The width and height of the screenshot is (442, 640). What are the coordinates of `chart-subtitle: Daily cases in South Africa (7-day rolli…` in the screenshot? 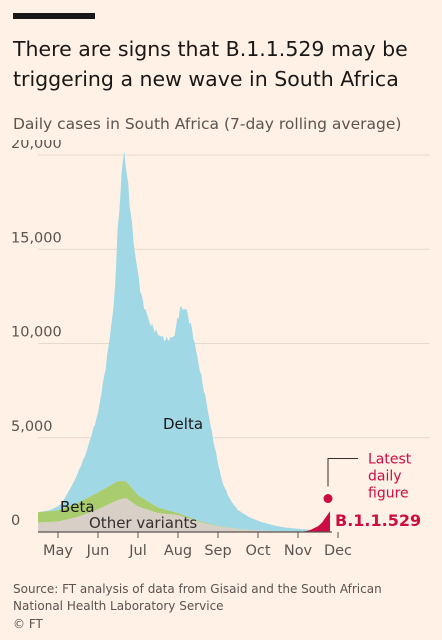 It's located at (207, 124).